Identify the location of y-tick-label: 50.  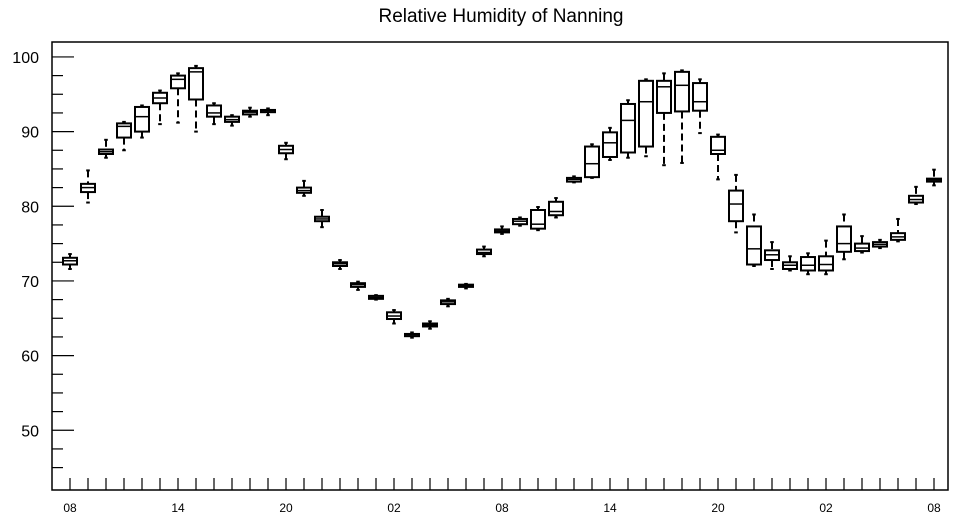
(30, 431).